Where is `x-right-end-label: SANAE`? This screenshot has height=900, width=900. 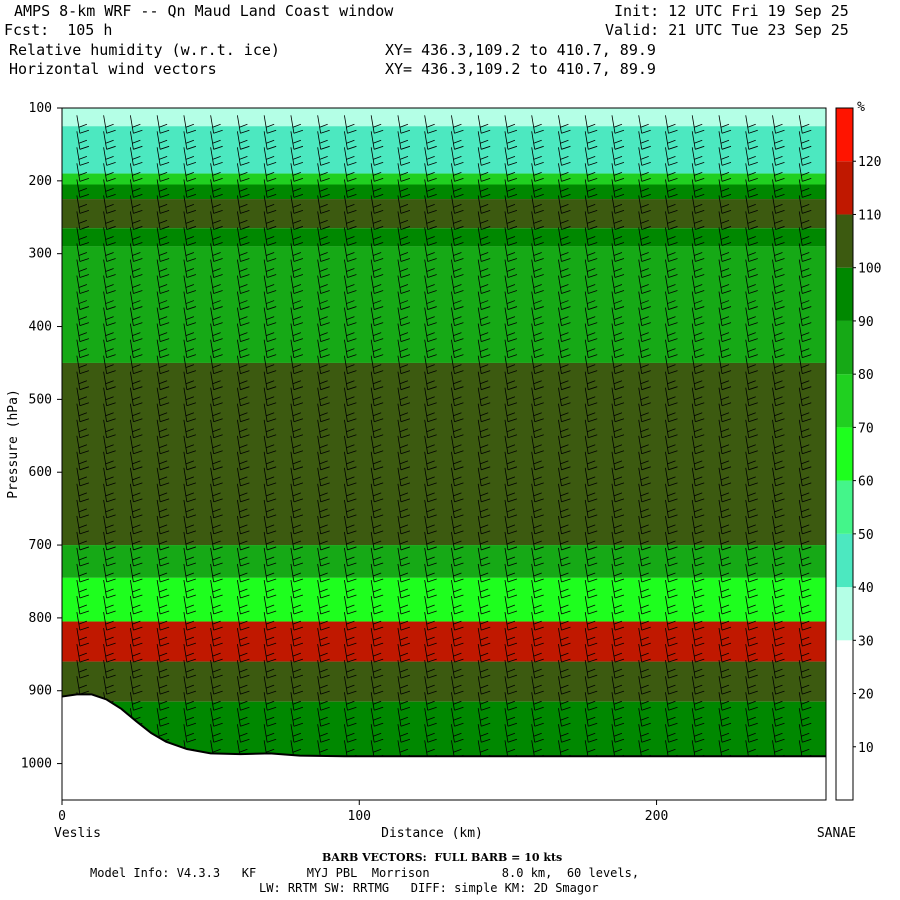
x-right-end-label: SANAE is located at coordinates (836, 833).